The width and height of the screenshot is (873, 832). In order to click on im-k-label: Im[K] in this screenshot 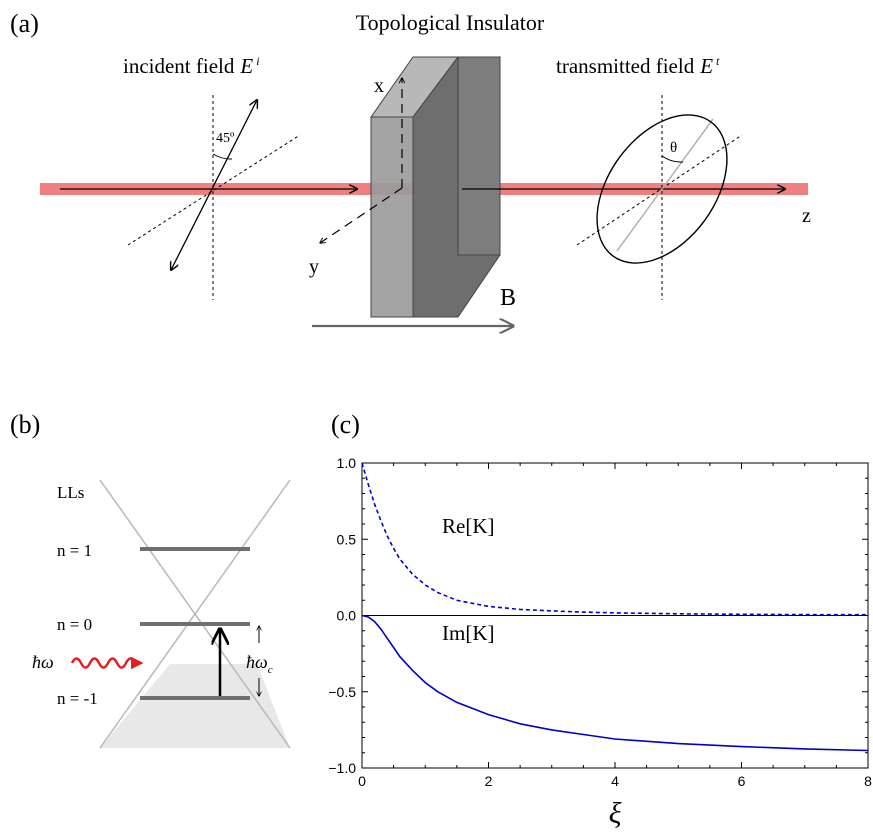, I will do `click(468, 633)`.